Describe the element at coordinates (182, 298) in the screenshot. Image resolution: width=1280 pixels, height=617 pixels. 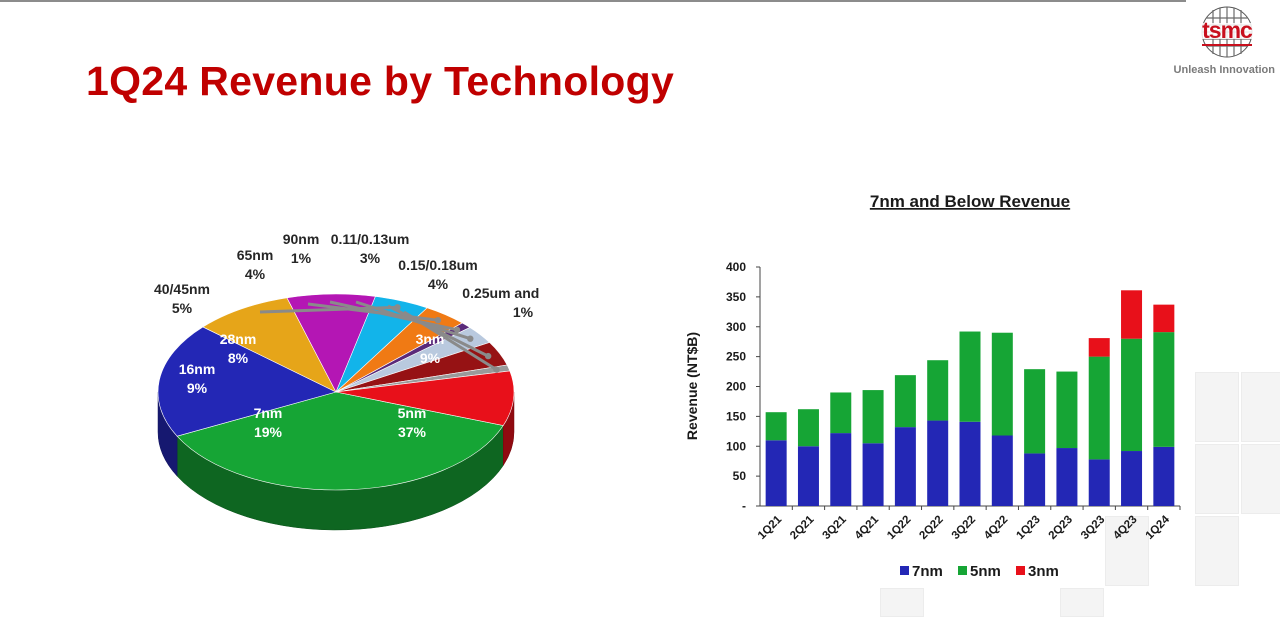
I see `pie-label-40/45nm: 40/45nm 5%` at that location.